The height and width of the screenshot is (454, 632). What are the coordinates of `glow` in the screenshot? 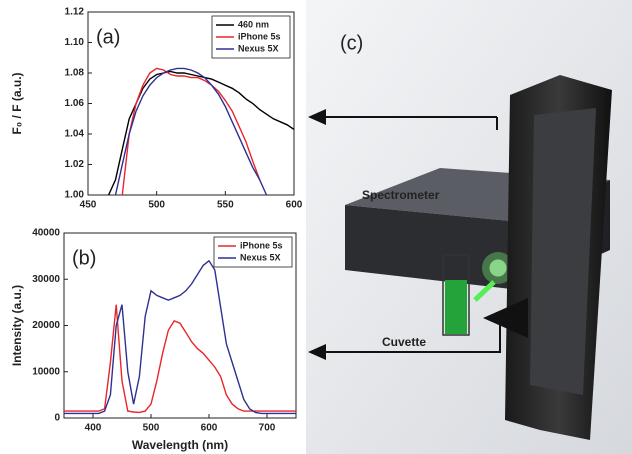 It's located at (498, 268).